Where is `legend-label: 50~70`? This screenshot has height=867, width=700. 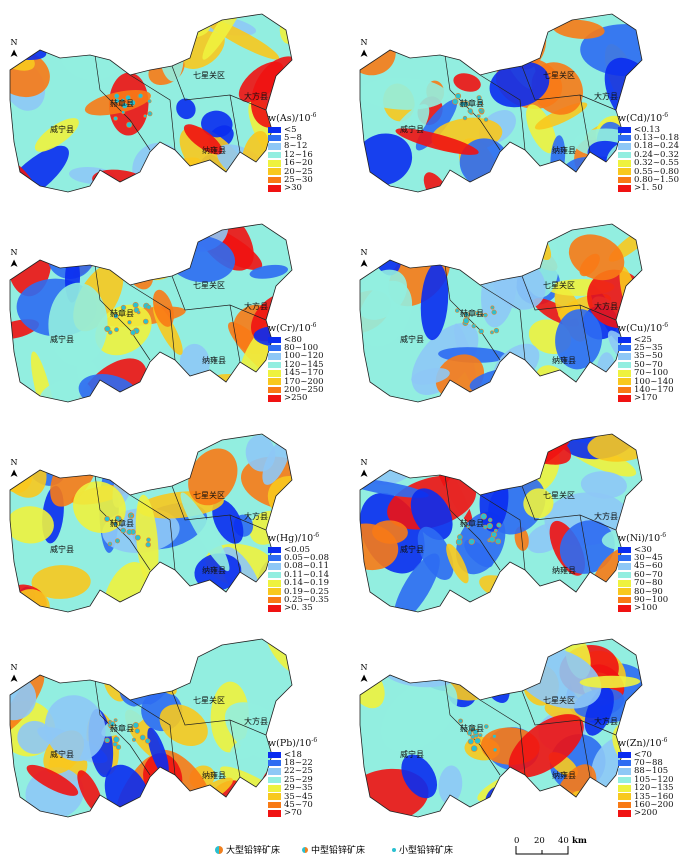 legend-label: 50~70 is located at coordinates (648, 364).